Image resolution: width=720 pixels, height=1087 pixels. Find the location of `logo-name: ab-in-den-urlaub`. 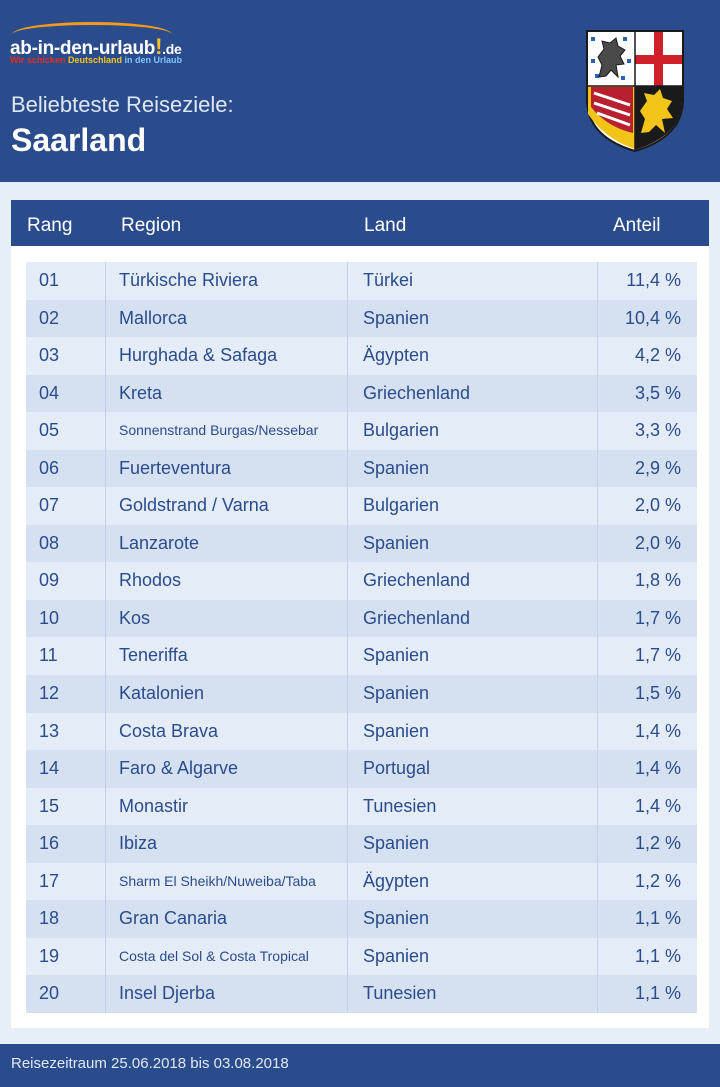

logo-name: ab-in-den-urlaub is located at coordinates (83, 48).